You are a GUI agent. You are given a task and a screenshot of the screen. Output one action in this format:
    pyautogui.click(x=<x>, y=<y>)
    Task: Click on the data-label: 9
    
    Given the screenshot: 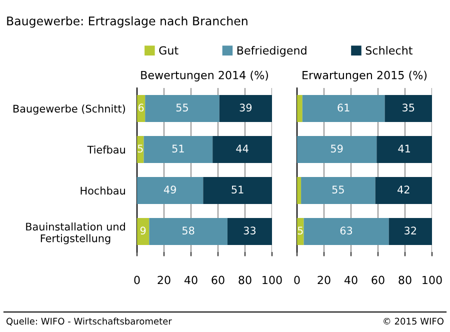 What is the action you would take?
    pyautogui.click(x=143, y=230)
    